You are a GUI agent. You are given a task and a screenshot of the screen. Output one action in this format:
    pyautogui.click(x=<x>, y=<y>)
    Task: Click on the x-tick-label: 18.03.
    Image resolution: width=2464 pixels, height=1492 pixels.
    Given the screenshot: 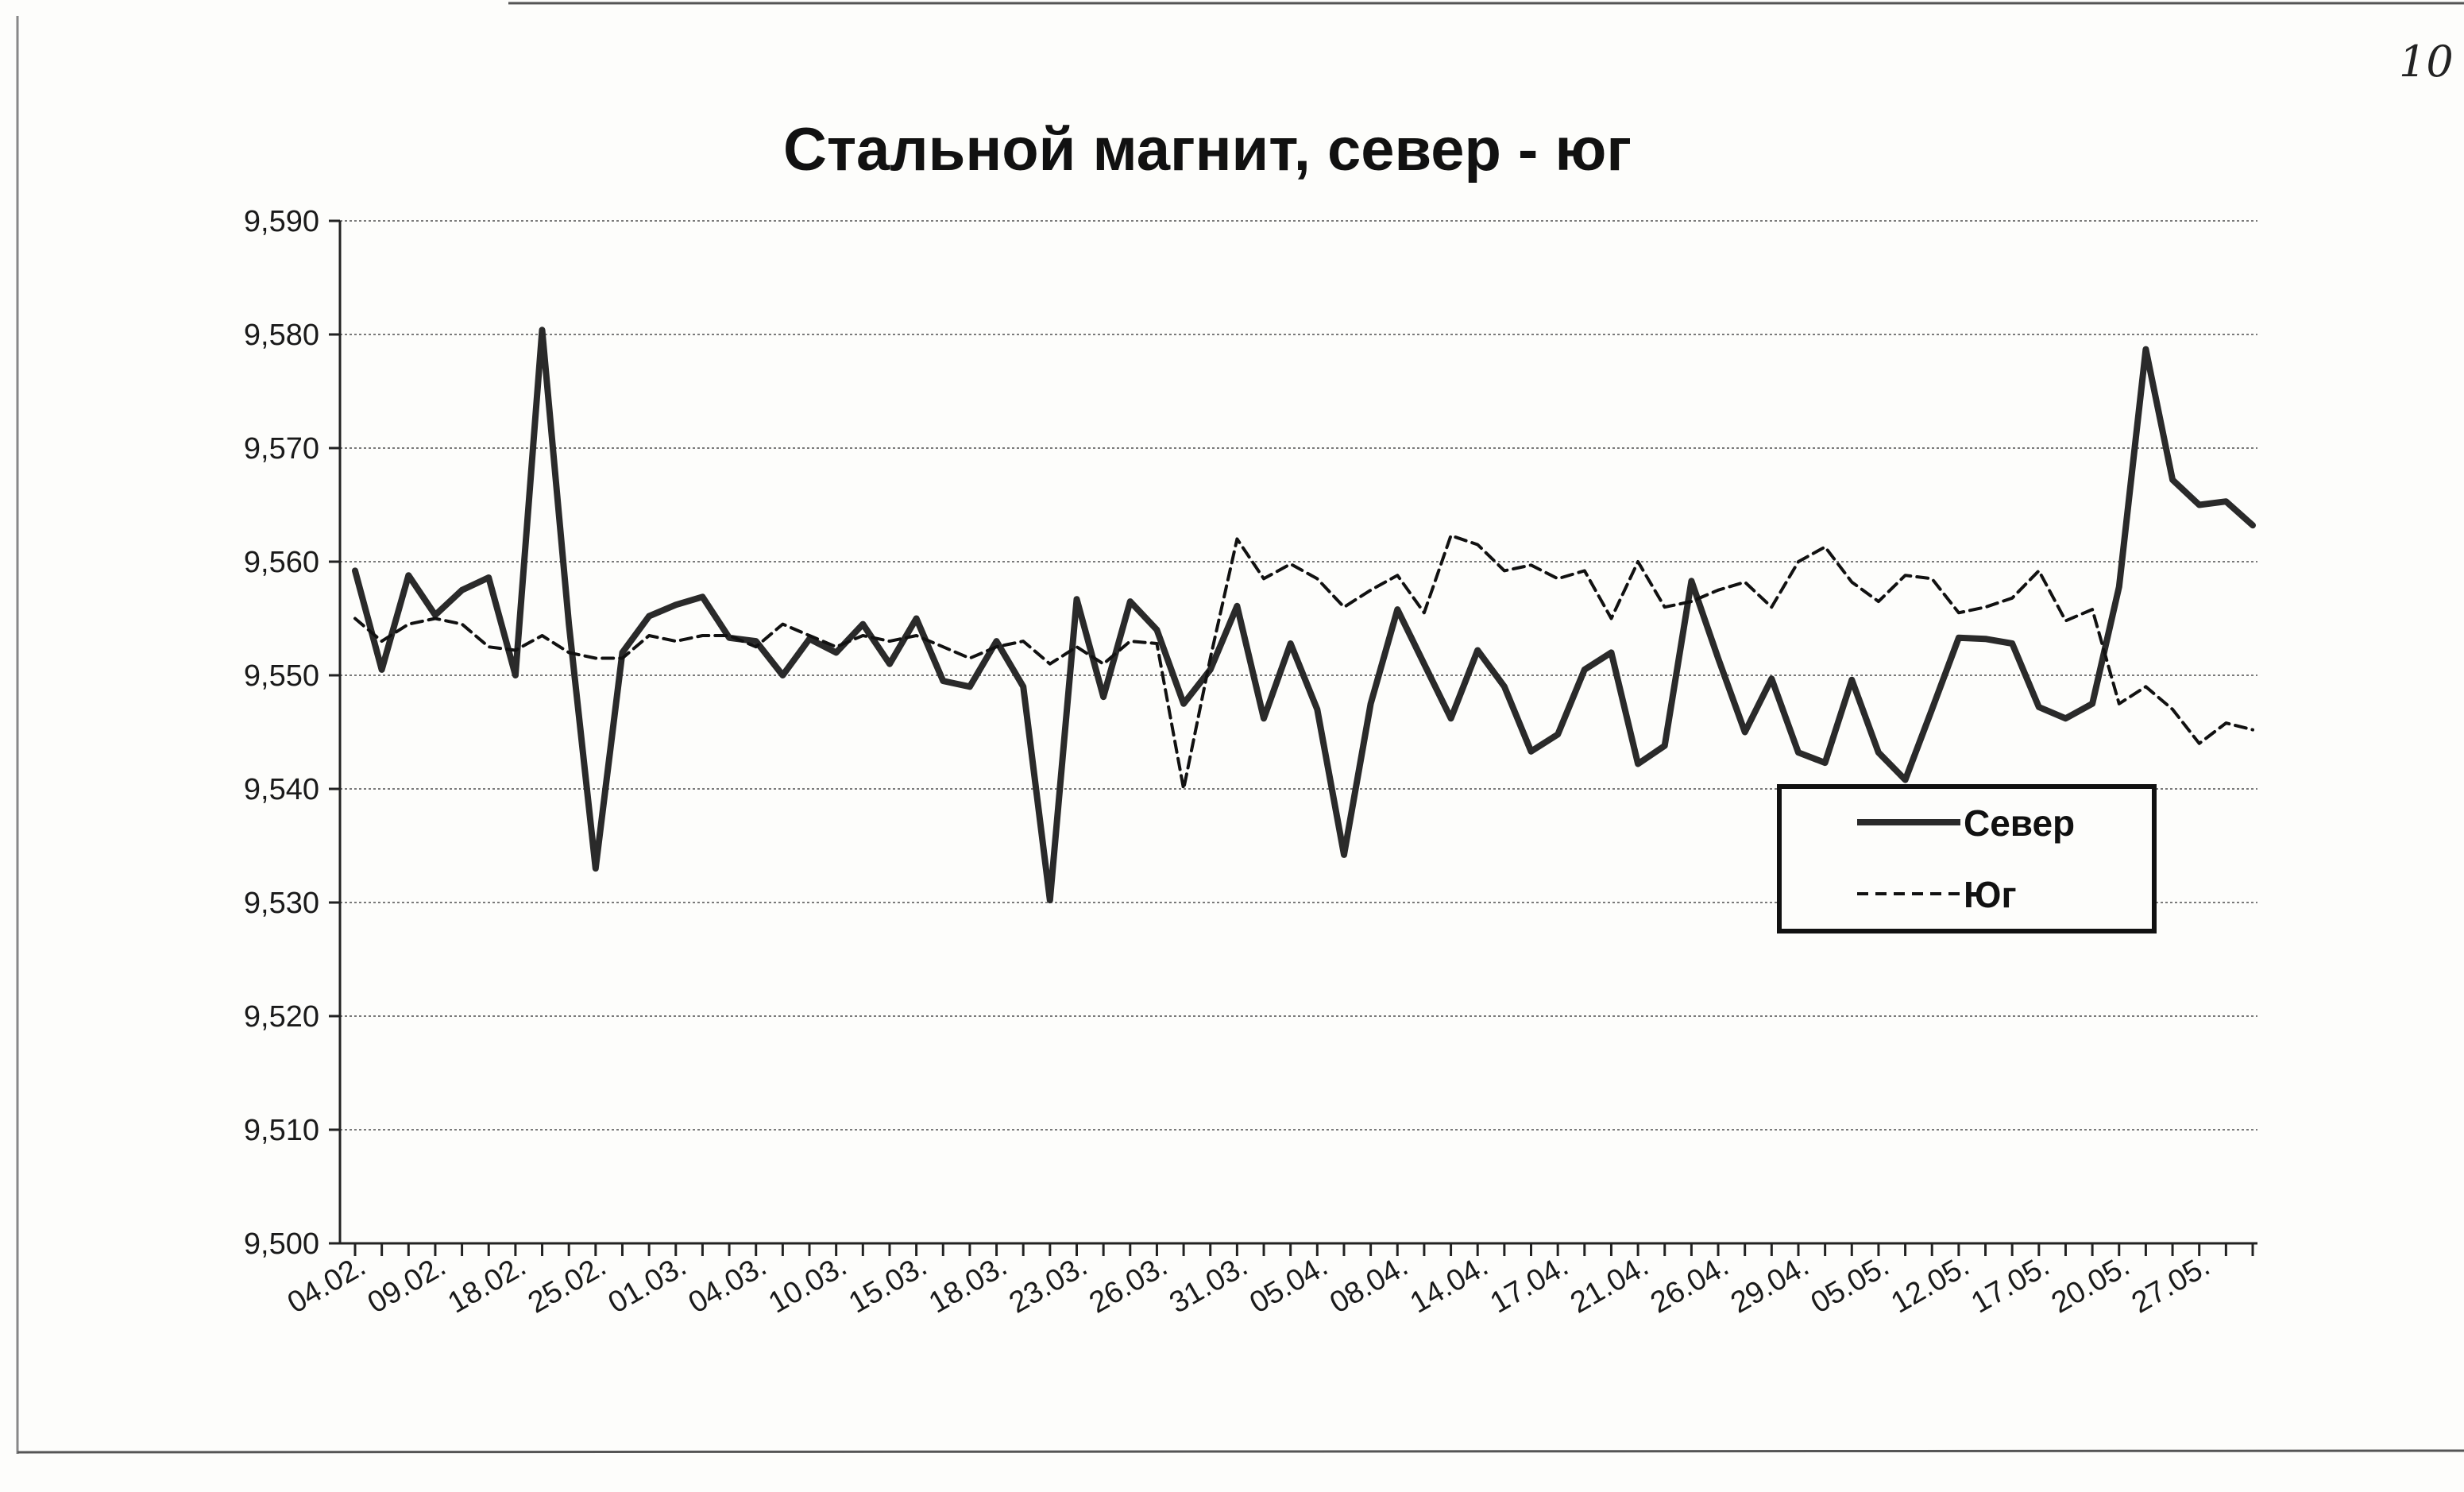 What is the action you would take?
    pyautogui.click(x=969, y=1284)
    